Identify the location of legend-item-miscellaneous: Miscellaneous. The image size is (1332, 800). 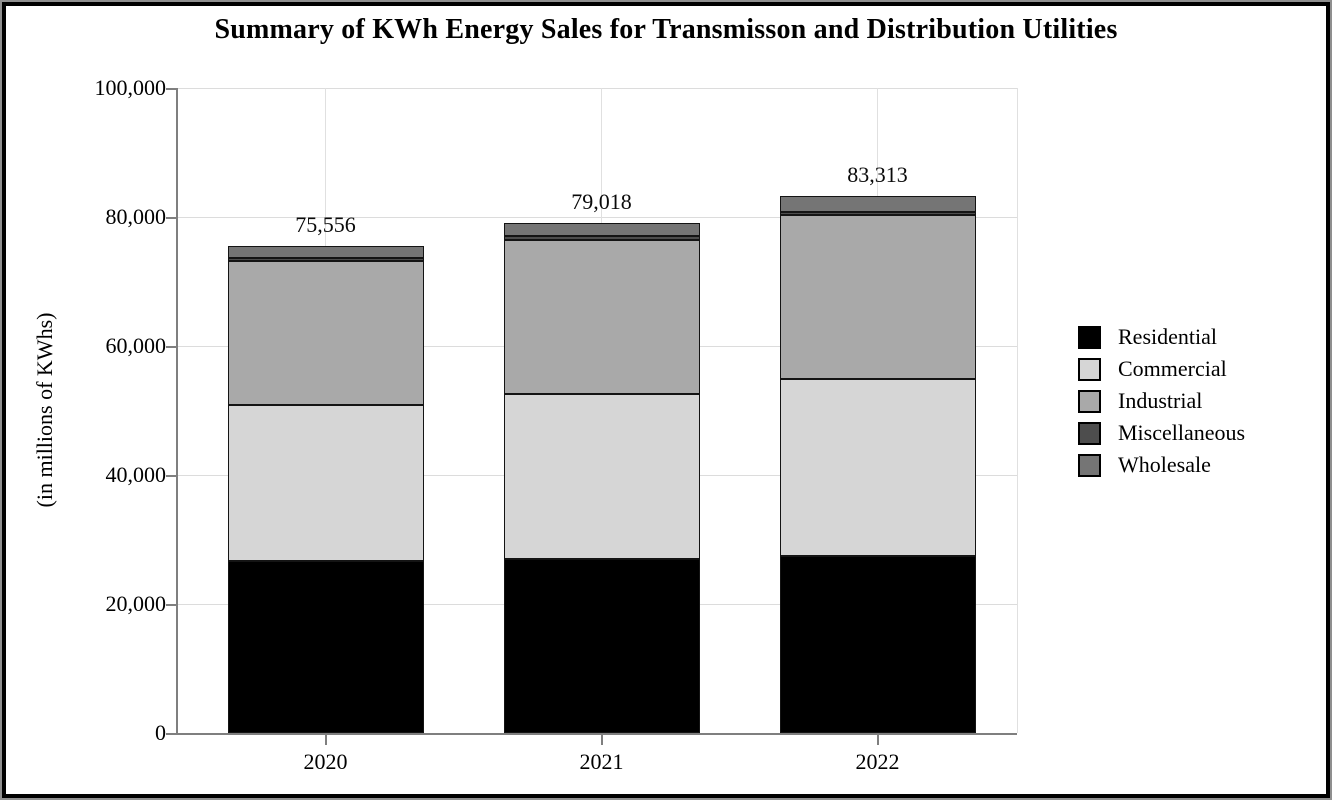
(1161, 433).